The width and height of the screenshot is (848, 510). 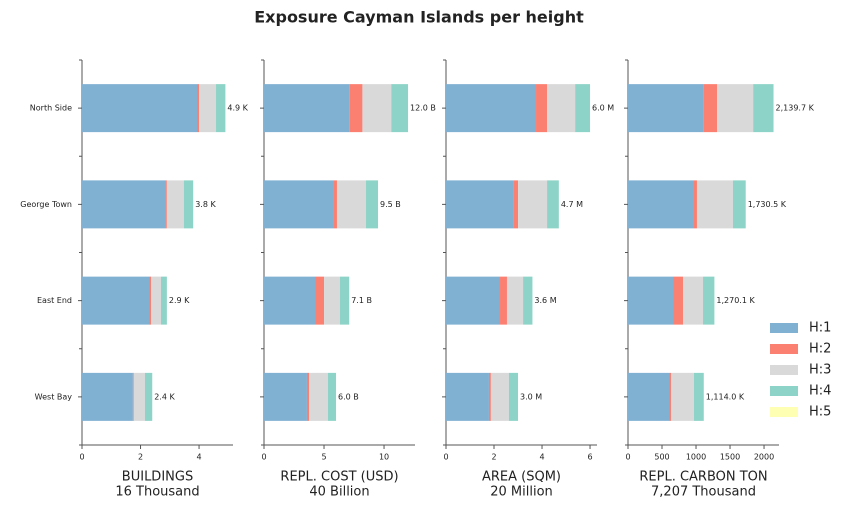 I want to click on total-label: 6.0 M, so click(x=603, y=108).